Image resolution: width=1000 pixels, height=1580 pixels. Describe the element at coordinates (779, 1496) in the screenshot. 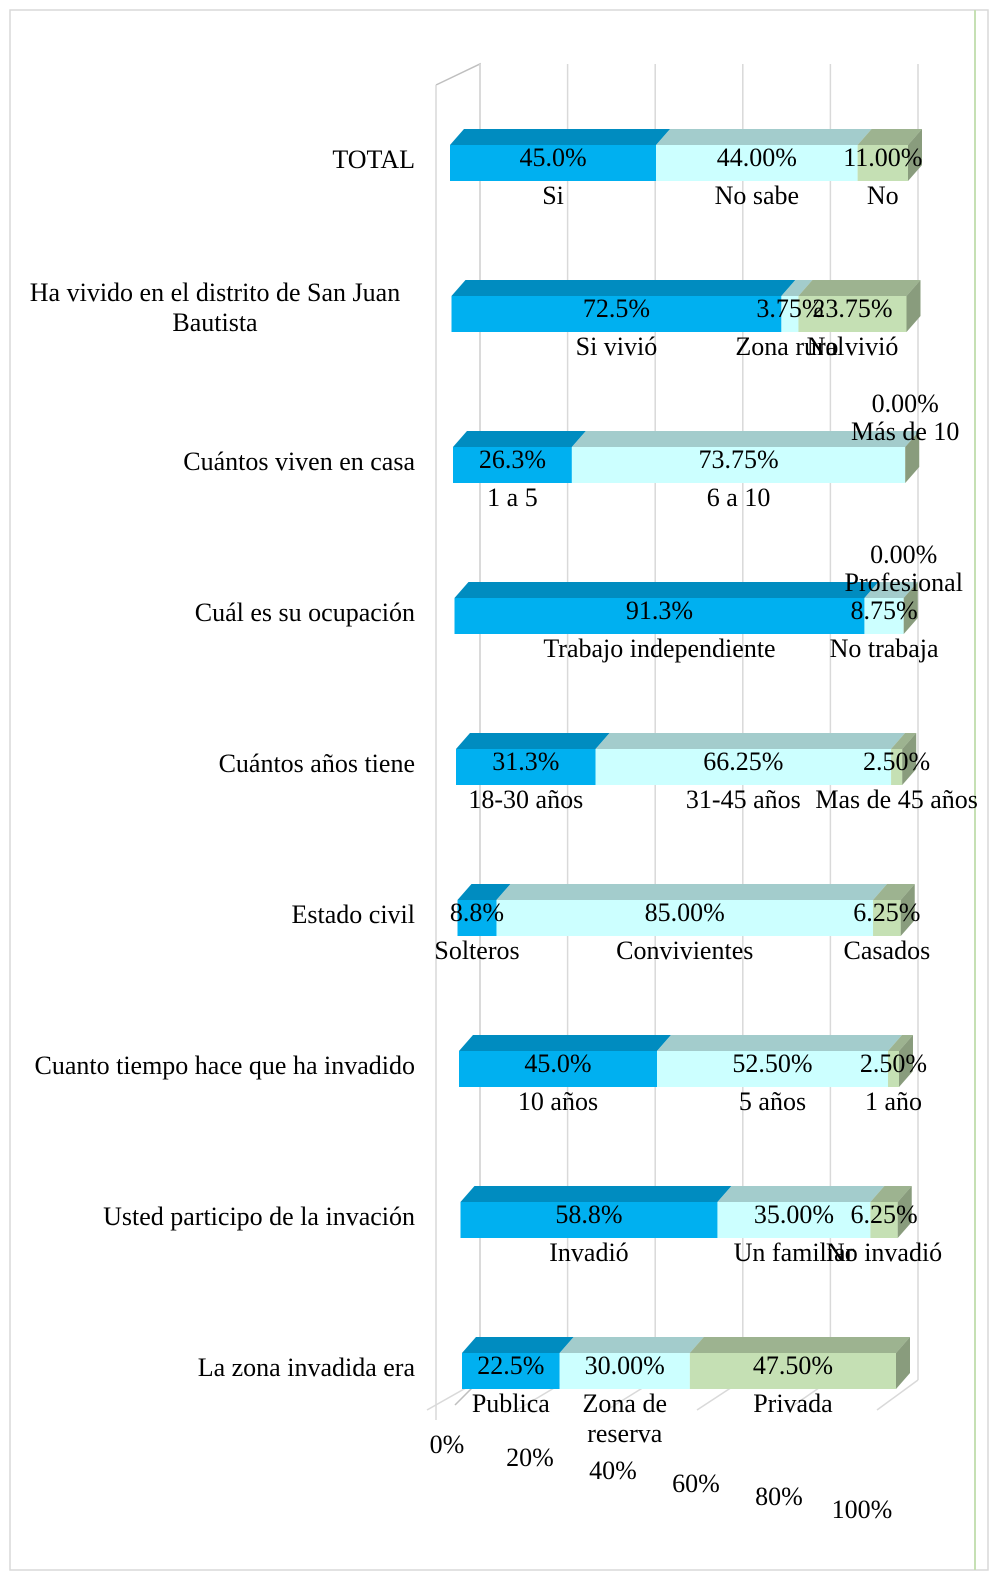

I see `x-tick-label: 80%` at that location.